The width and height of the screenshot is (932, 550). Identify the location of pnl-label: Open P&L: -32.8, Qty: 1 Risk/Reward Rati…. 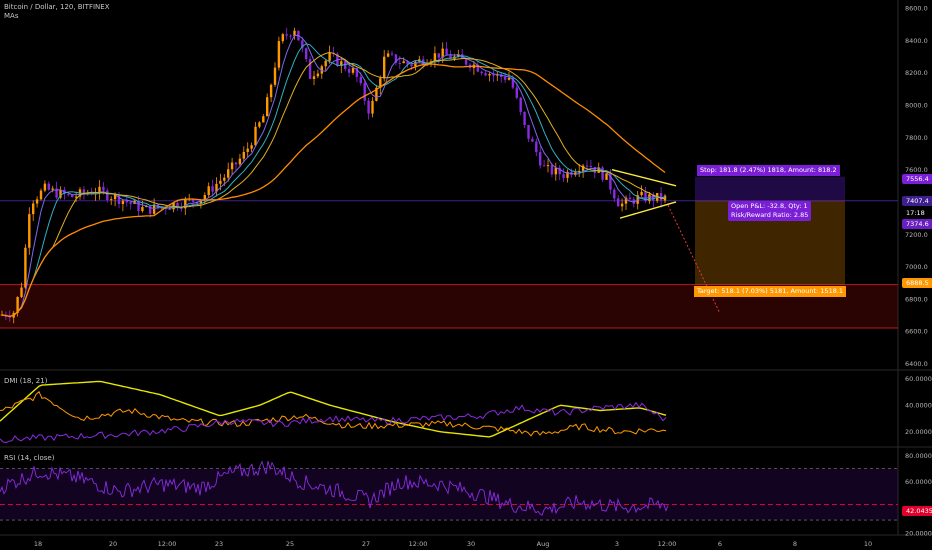
(770, 211).